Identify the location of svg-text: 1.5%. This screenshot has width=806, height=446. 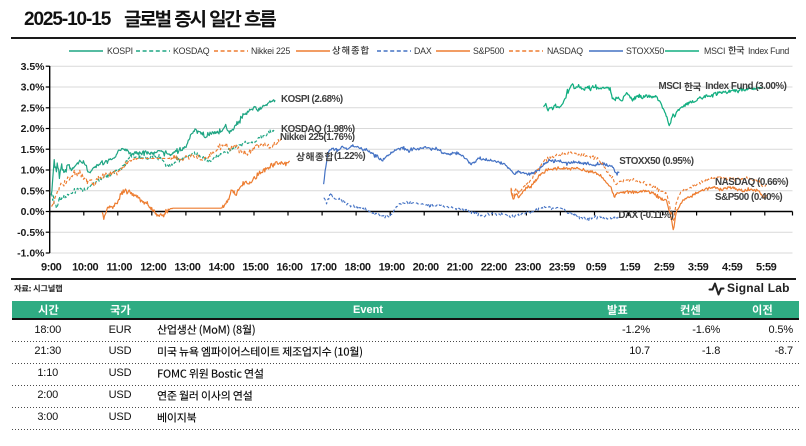
(33, 150).